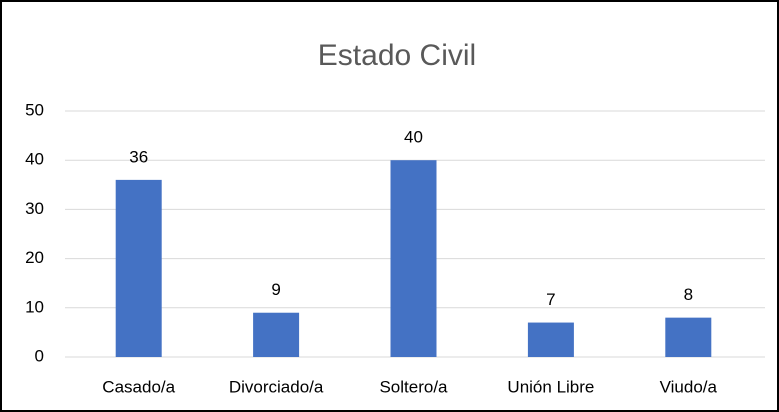  Describe the element at coordinates (34, 257) in the screenshot. I see `y-tick-label: 20` at that location.